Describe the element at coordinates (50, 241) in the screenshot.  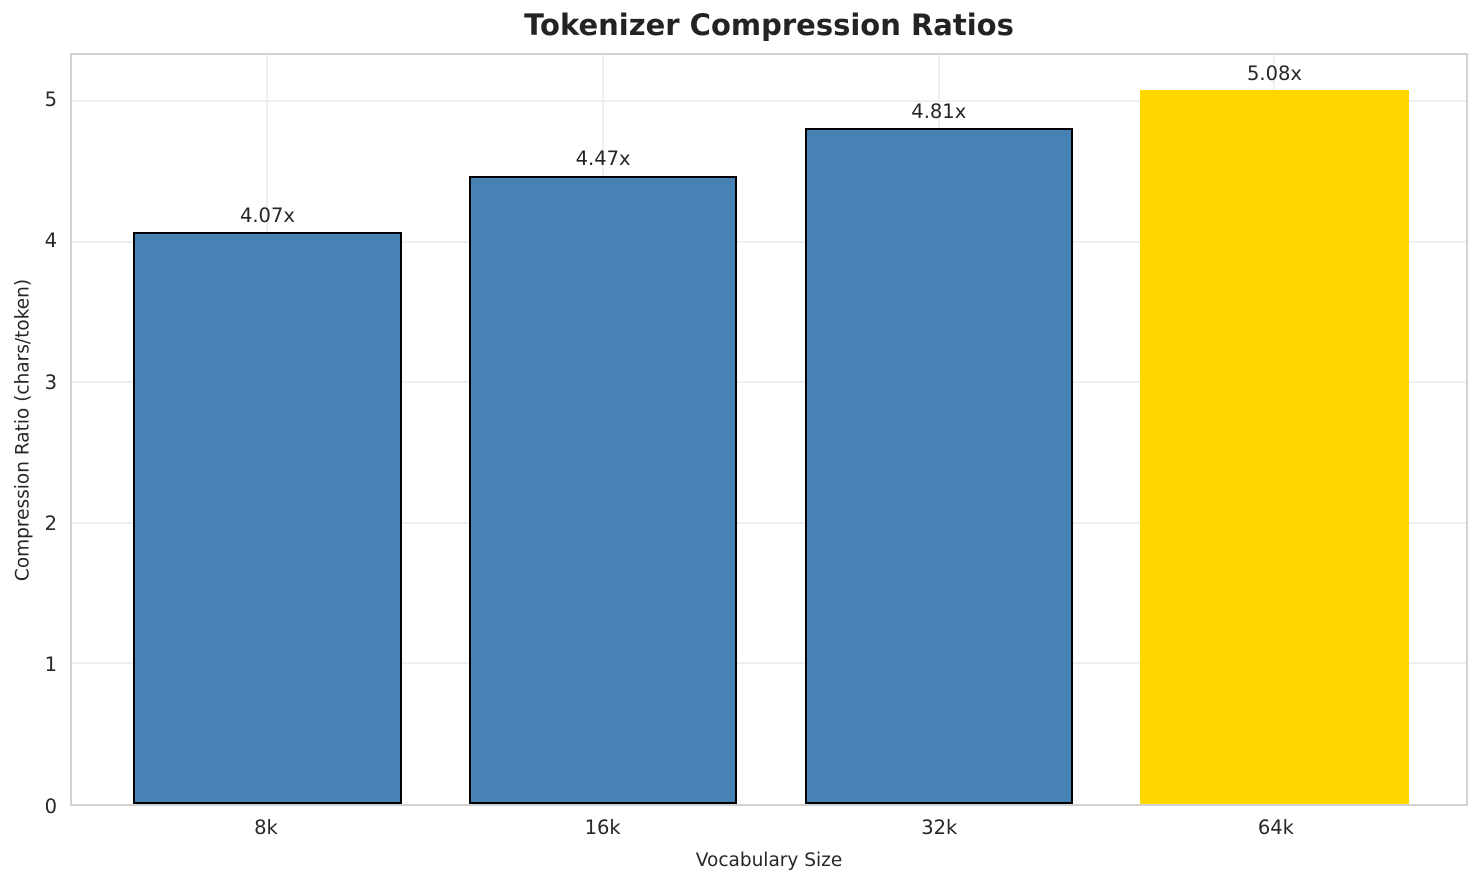
I see `y-tick-label: 4` at that location.